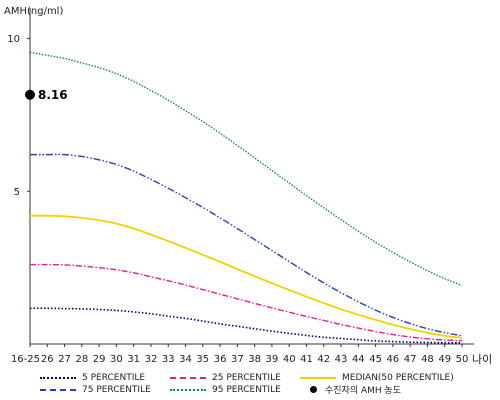  Describe the element at coordinates (58, 377) in the screenshot. I see `legend-swatch-5-percentile` at that location.